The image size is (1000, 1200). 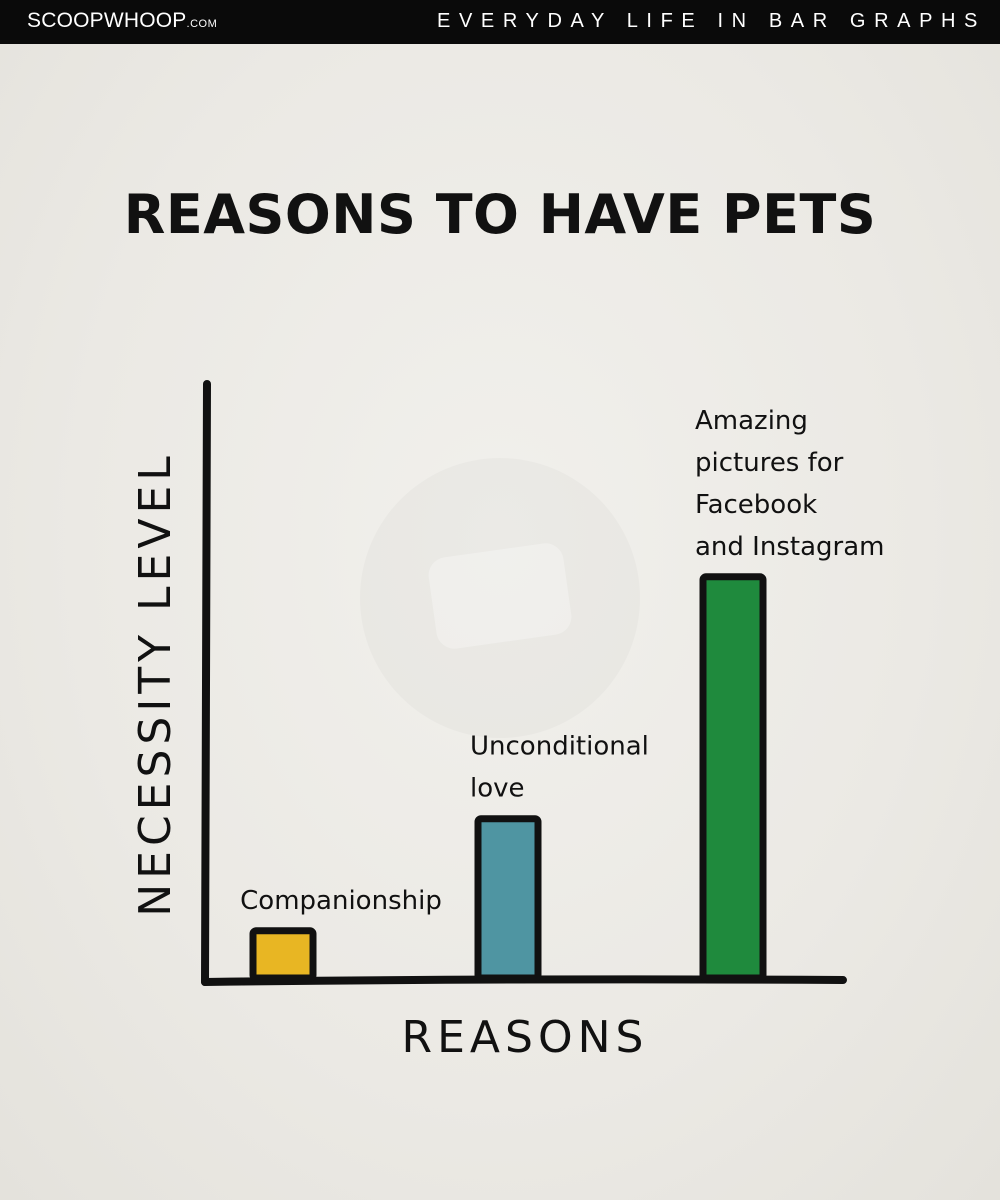 What do you see at coordinates (769, 463) in the screenshot?
I see `bar-label-2-line-1: pictures for` at bounding box center [769, 463].